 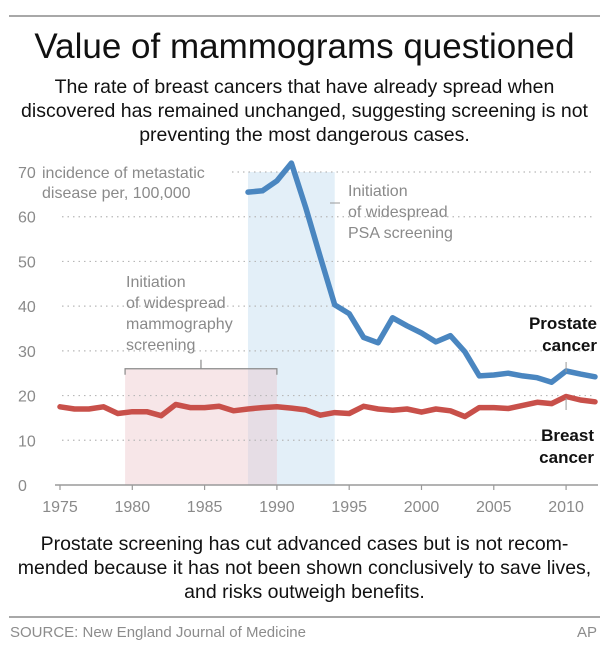 I want to click on y-tick-label: 60, so click(x=27, y=218).